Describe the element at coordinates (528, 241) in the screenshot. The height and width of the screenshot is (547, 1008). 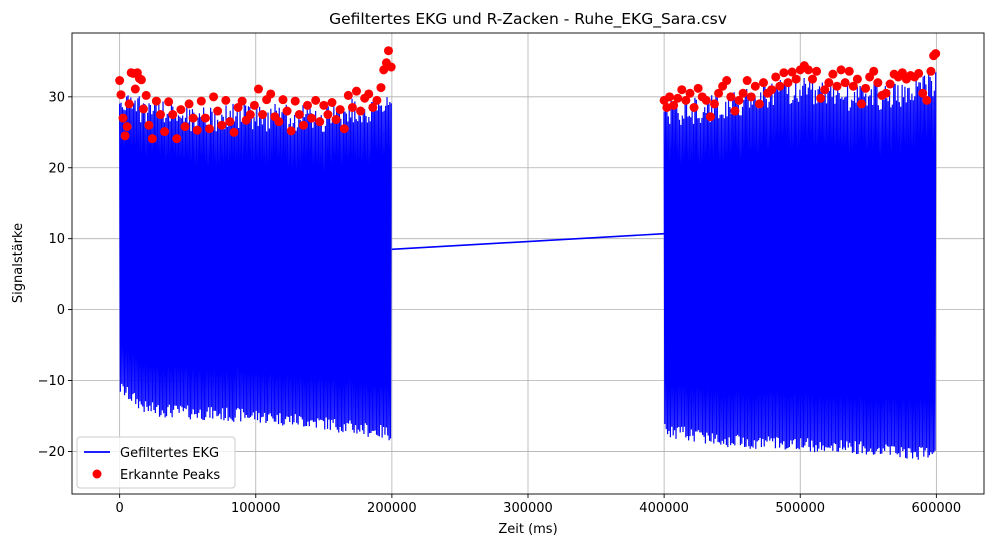
I see `ekg-signal-gap-line` at that location.